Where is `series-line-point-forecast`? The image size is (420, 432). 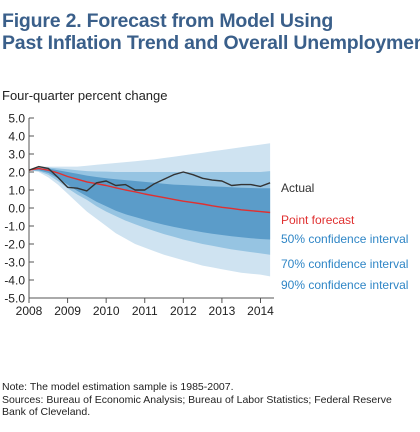 series-line-point-forecast is located at coordinates (149, 190).